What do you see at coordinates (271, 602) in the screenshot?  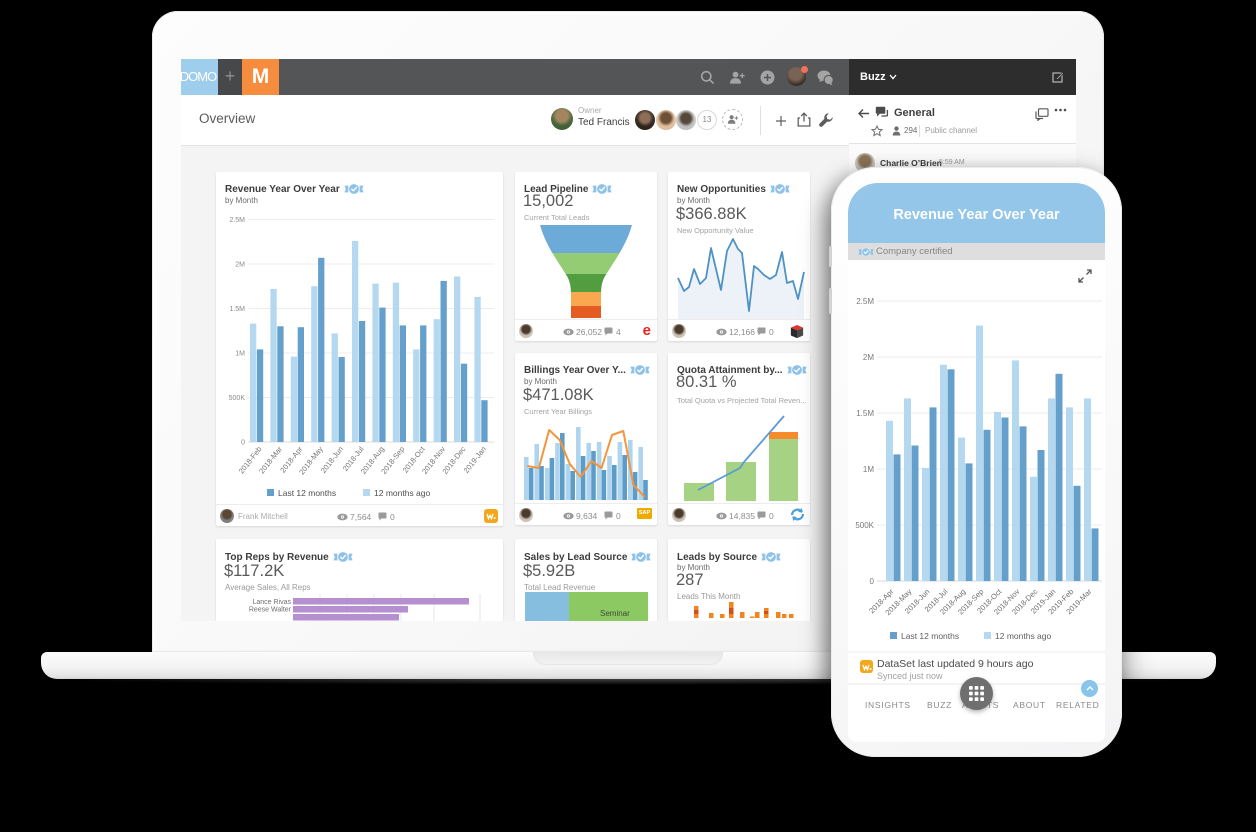 I see `svg-text: Lance Rivas` at bounding box center [271, 602].